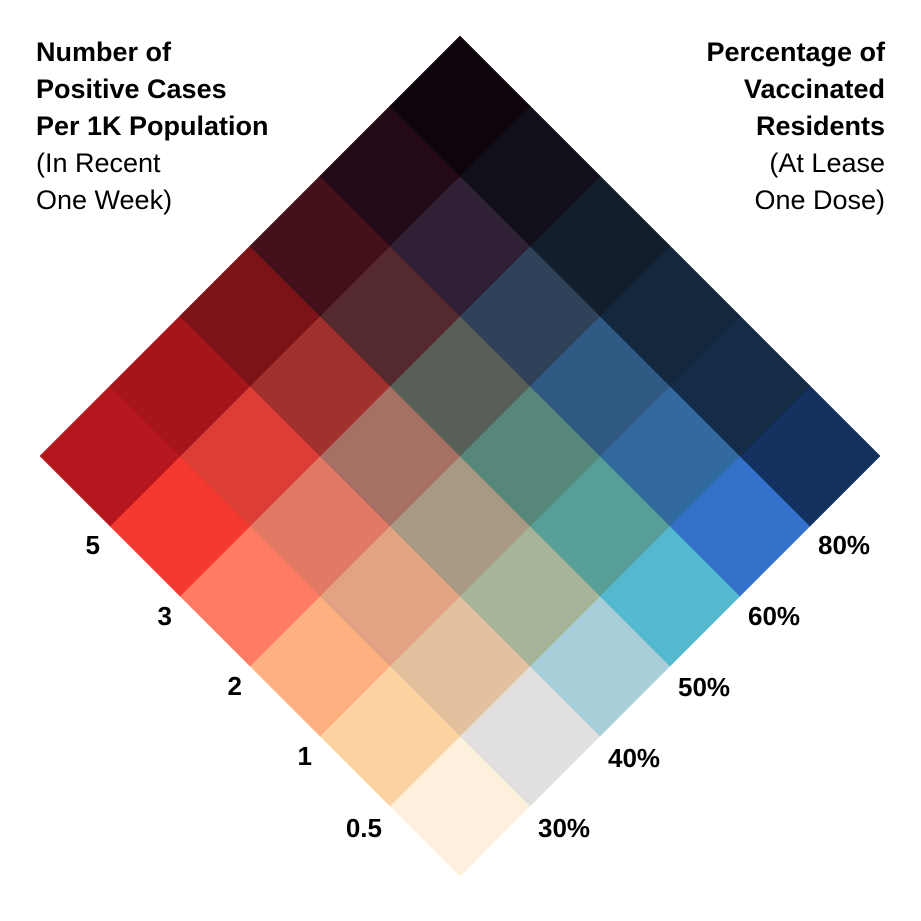 This screenshot has width=921, height=921. Describe the element at coordinates (795, 52) in the screenshot. I see `vaccinated-title-line-1: Percentage of` at that location.